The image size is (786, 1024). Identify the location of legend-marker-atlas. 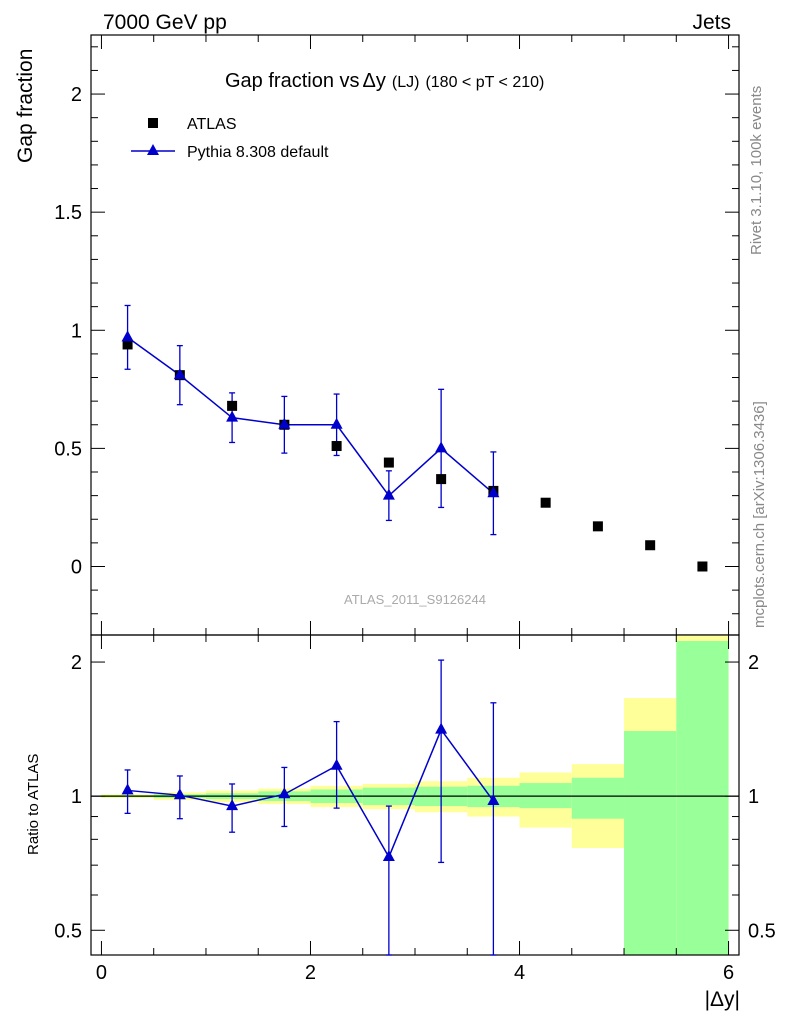
(153, 123).